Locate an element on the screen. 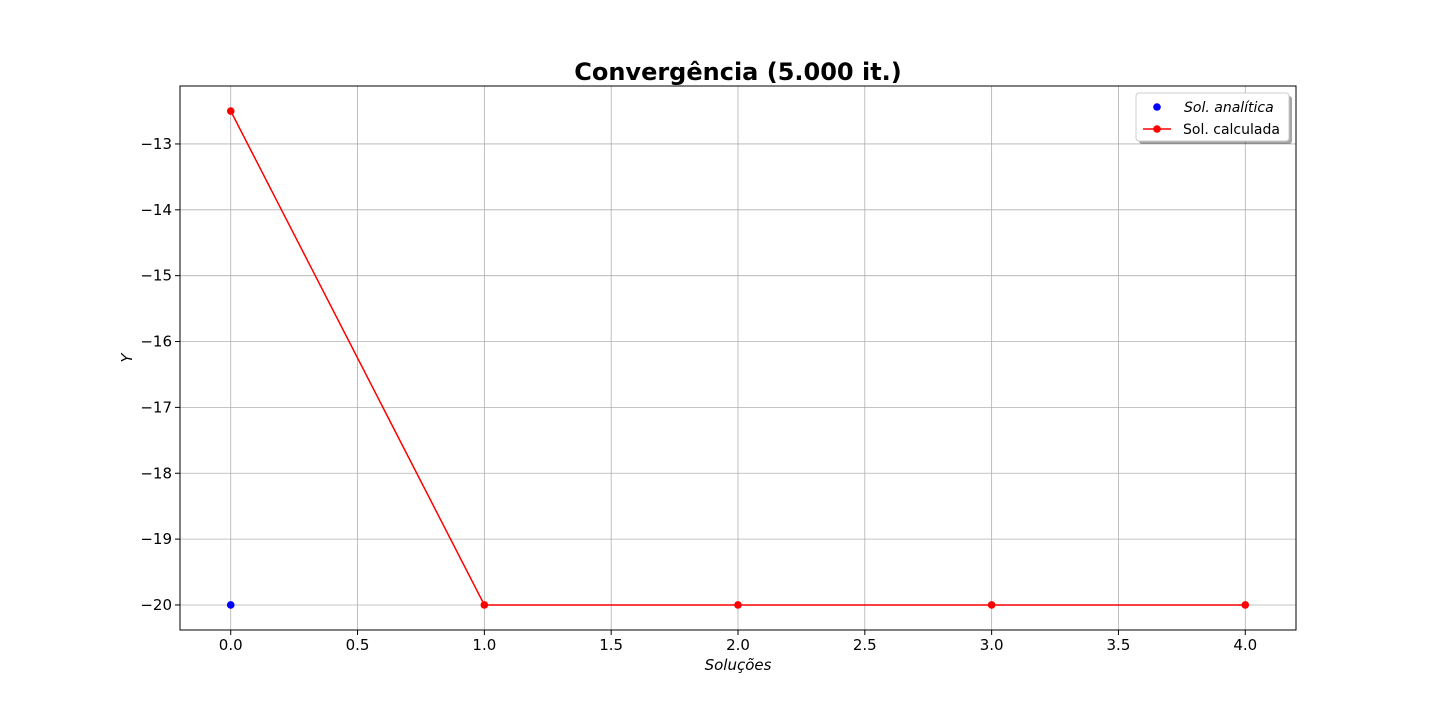 The width and height of the screenshot is (1440, 720). legend-box is located at coordinates (1212, 117).